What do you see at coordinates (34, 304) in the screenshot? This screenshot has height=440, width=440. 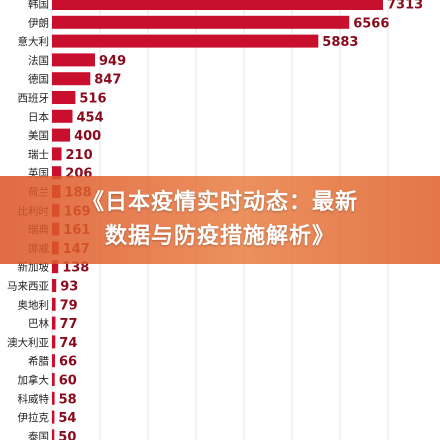 I see `category-label: 奥地利` at bounding box center [34, 304].